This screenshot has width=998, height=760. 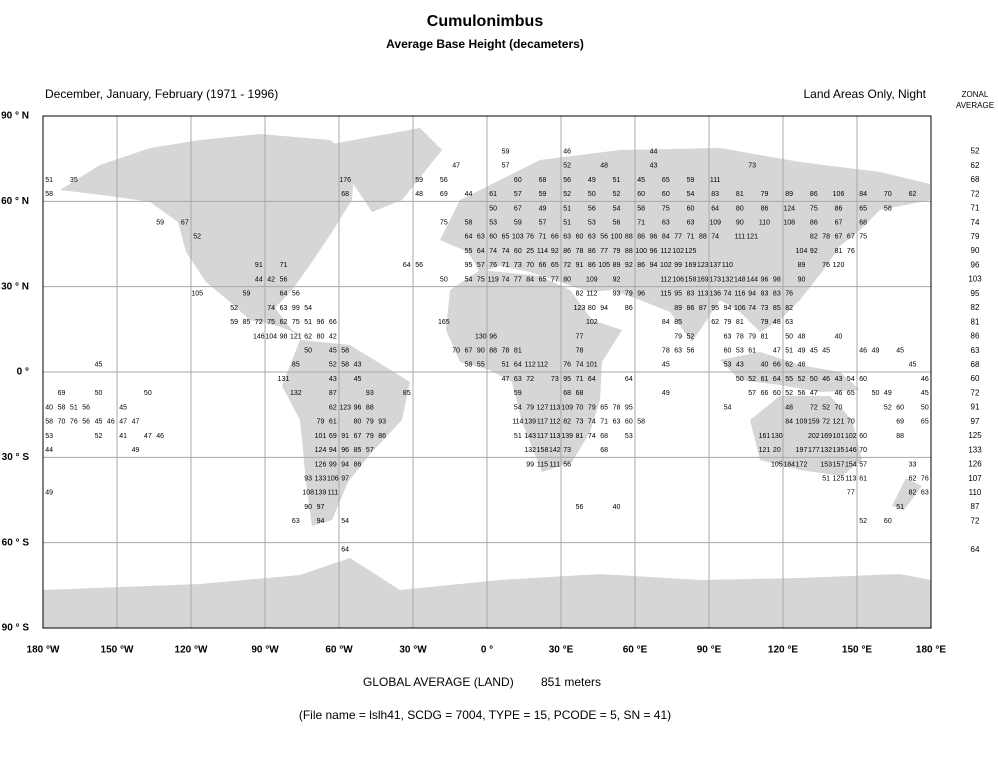 What do you see at coordinates (975, 151) in the screenshot?
I see `zonal-average-value: 52` at bounding box center [975, 151].